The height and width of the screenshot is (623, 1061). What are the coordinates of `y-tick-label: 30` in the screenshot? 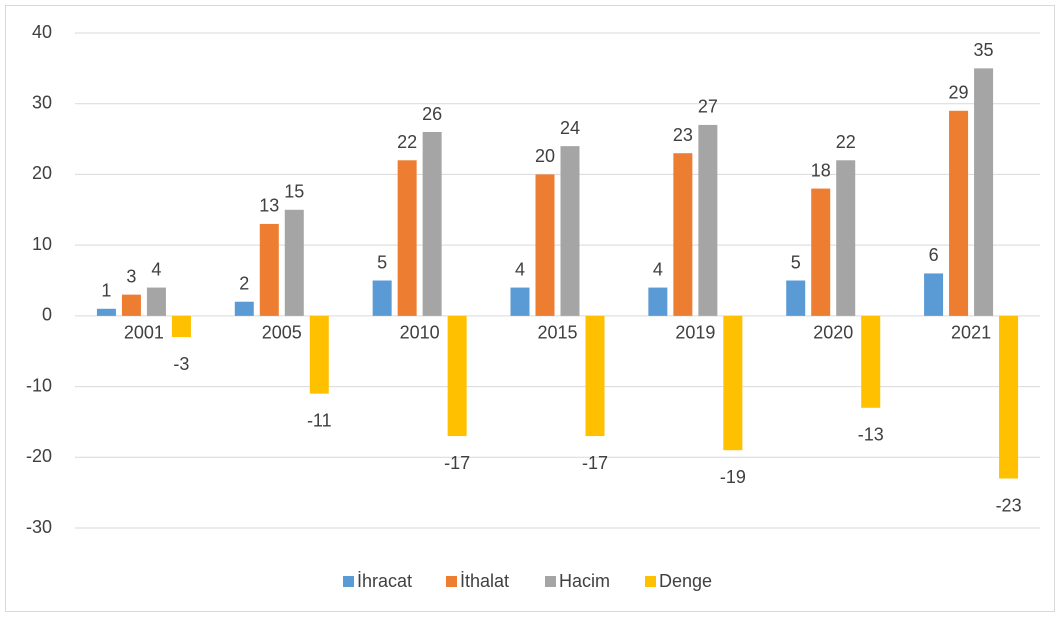 It's located at (42, 102).